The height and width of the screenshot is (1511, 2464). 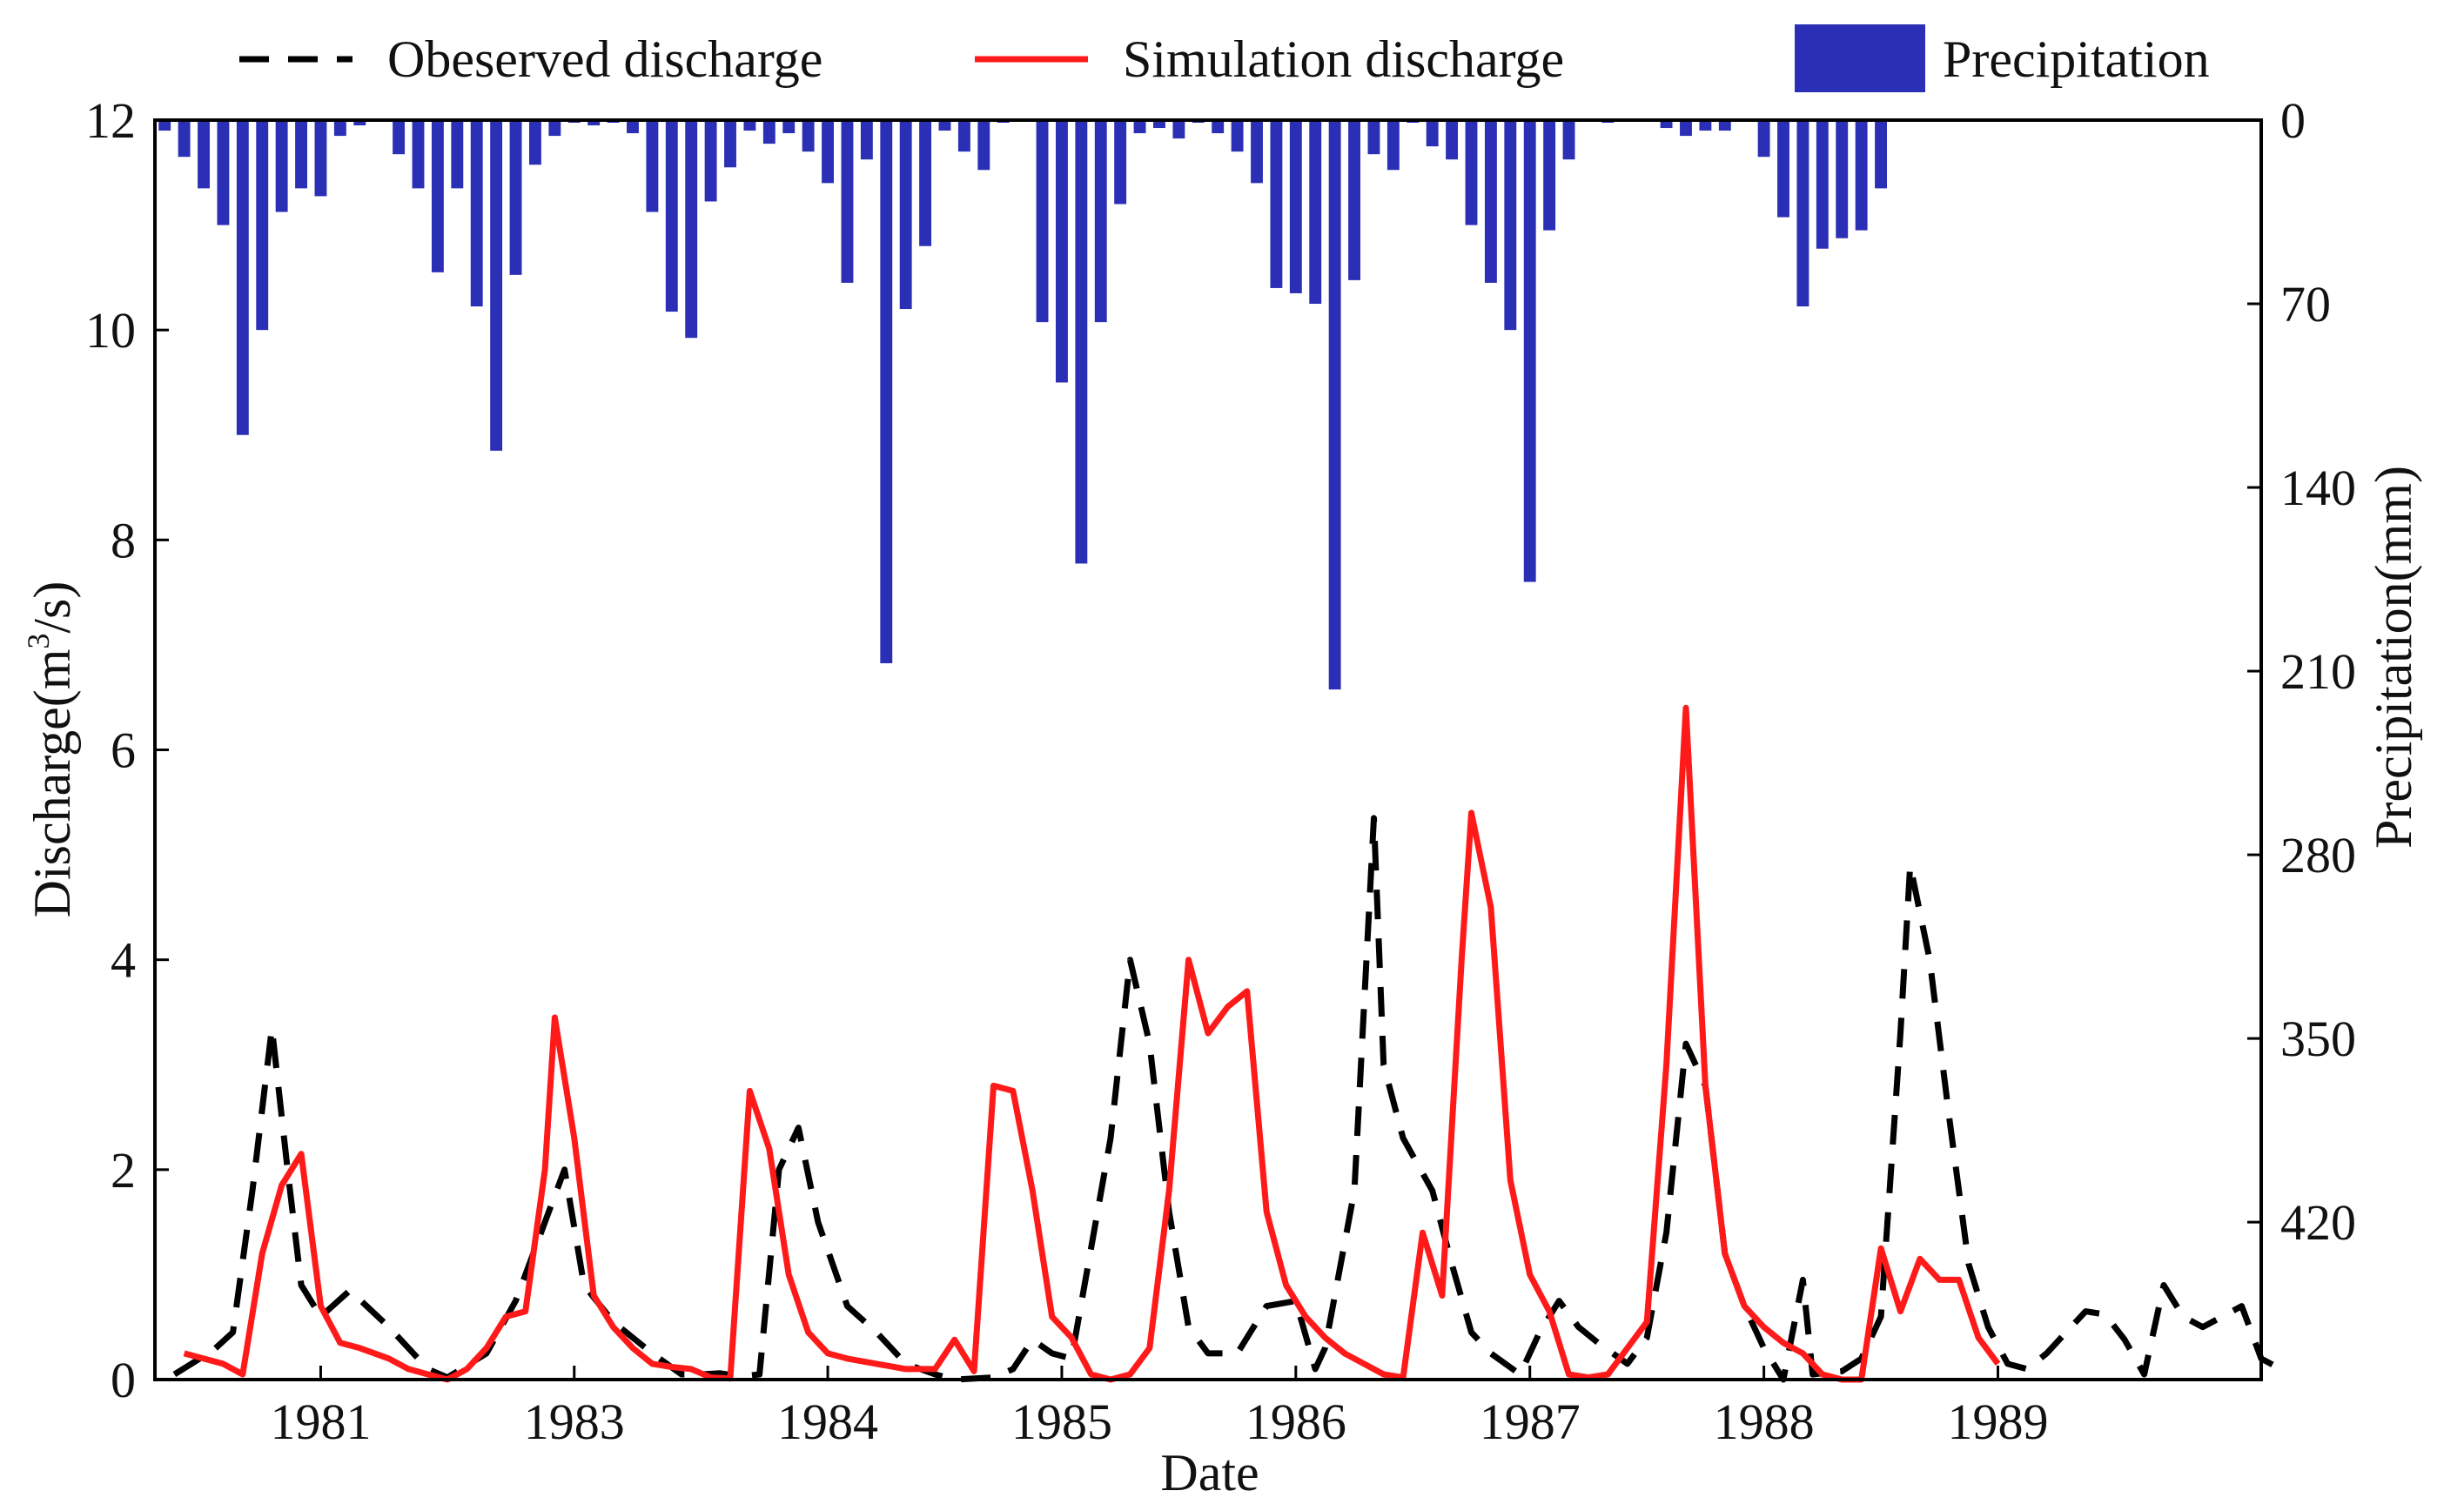 I want to click on x-tick-label: 1988, so click(x=1764, y=1421).